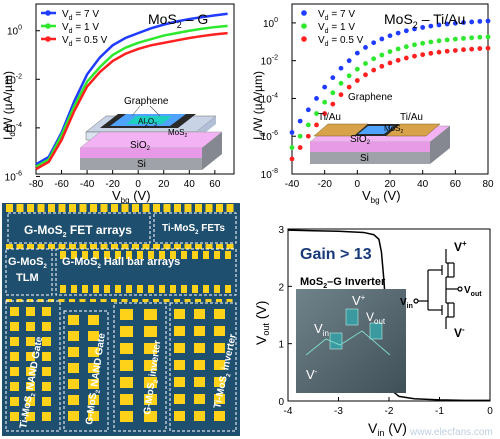 The image size is (500, 439). What do you see at coordinates (360, 140) in the screenshot?
I see `inset-sio2: SiO2` at bounding box center [360, 140].